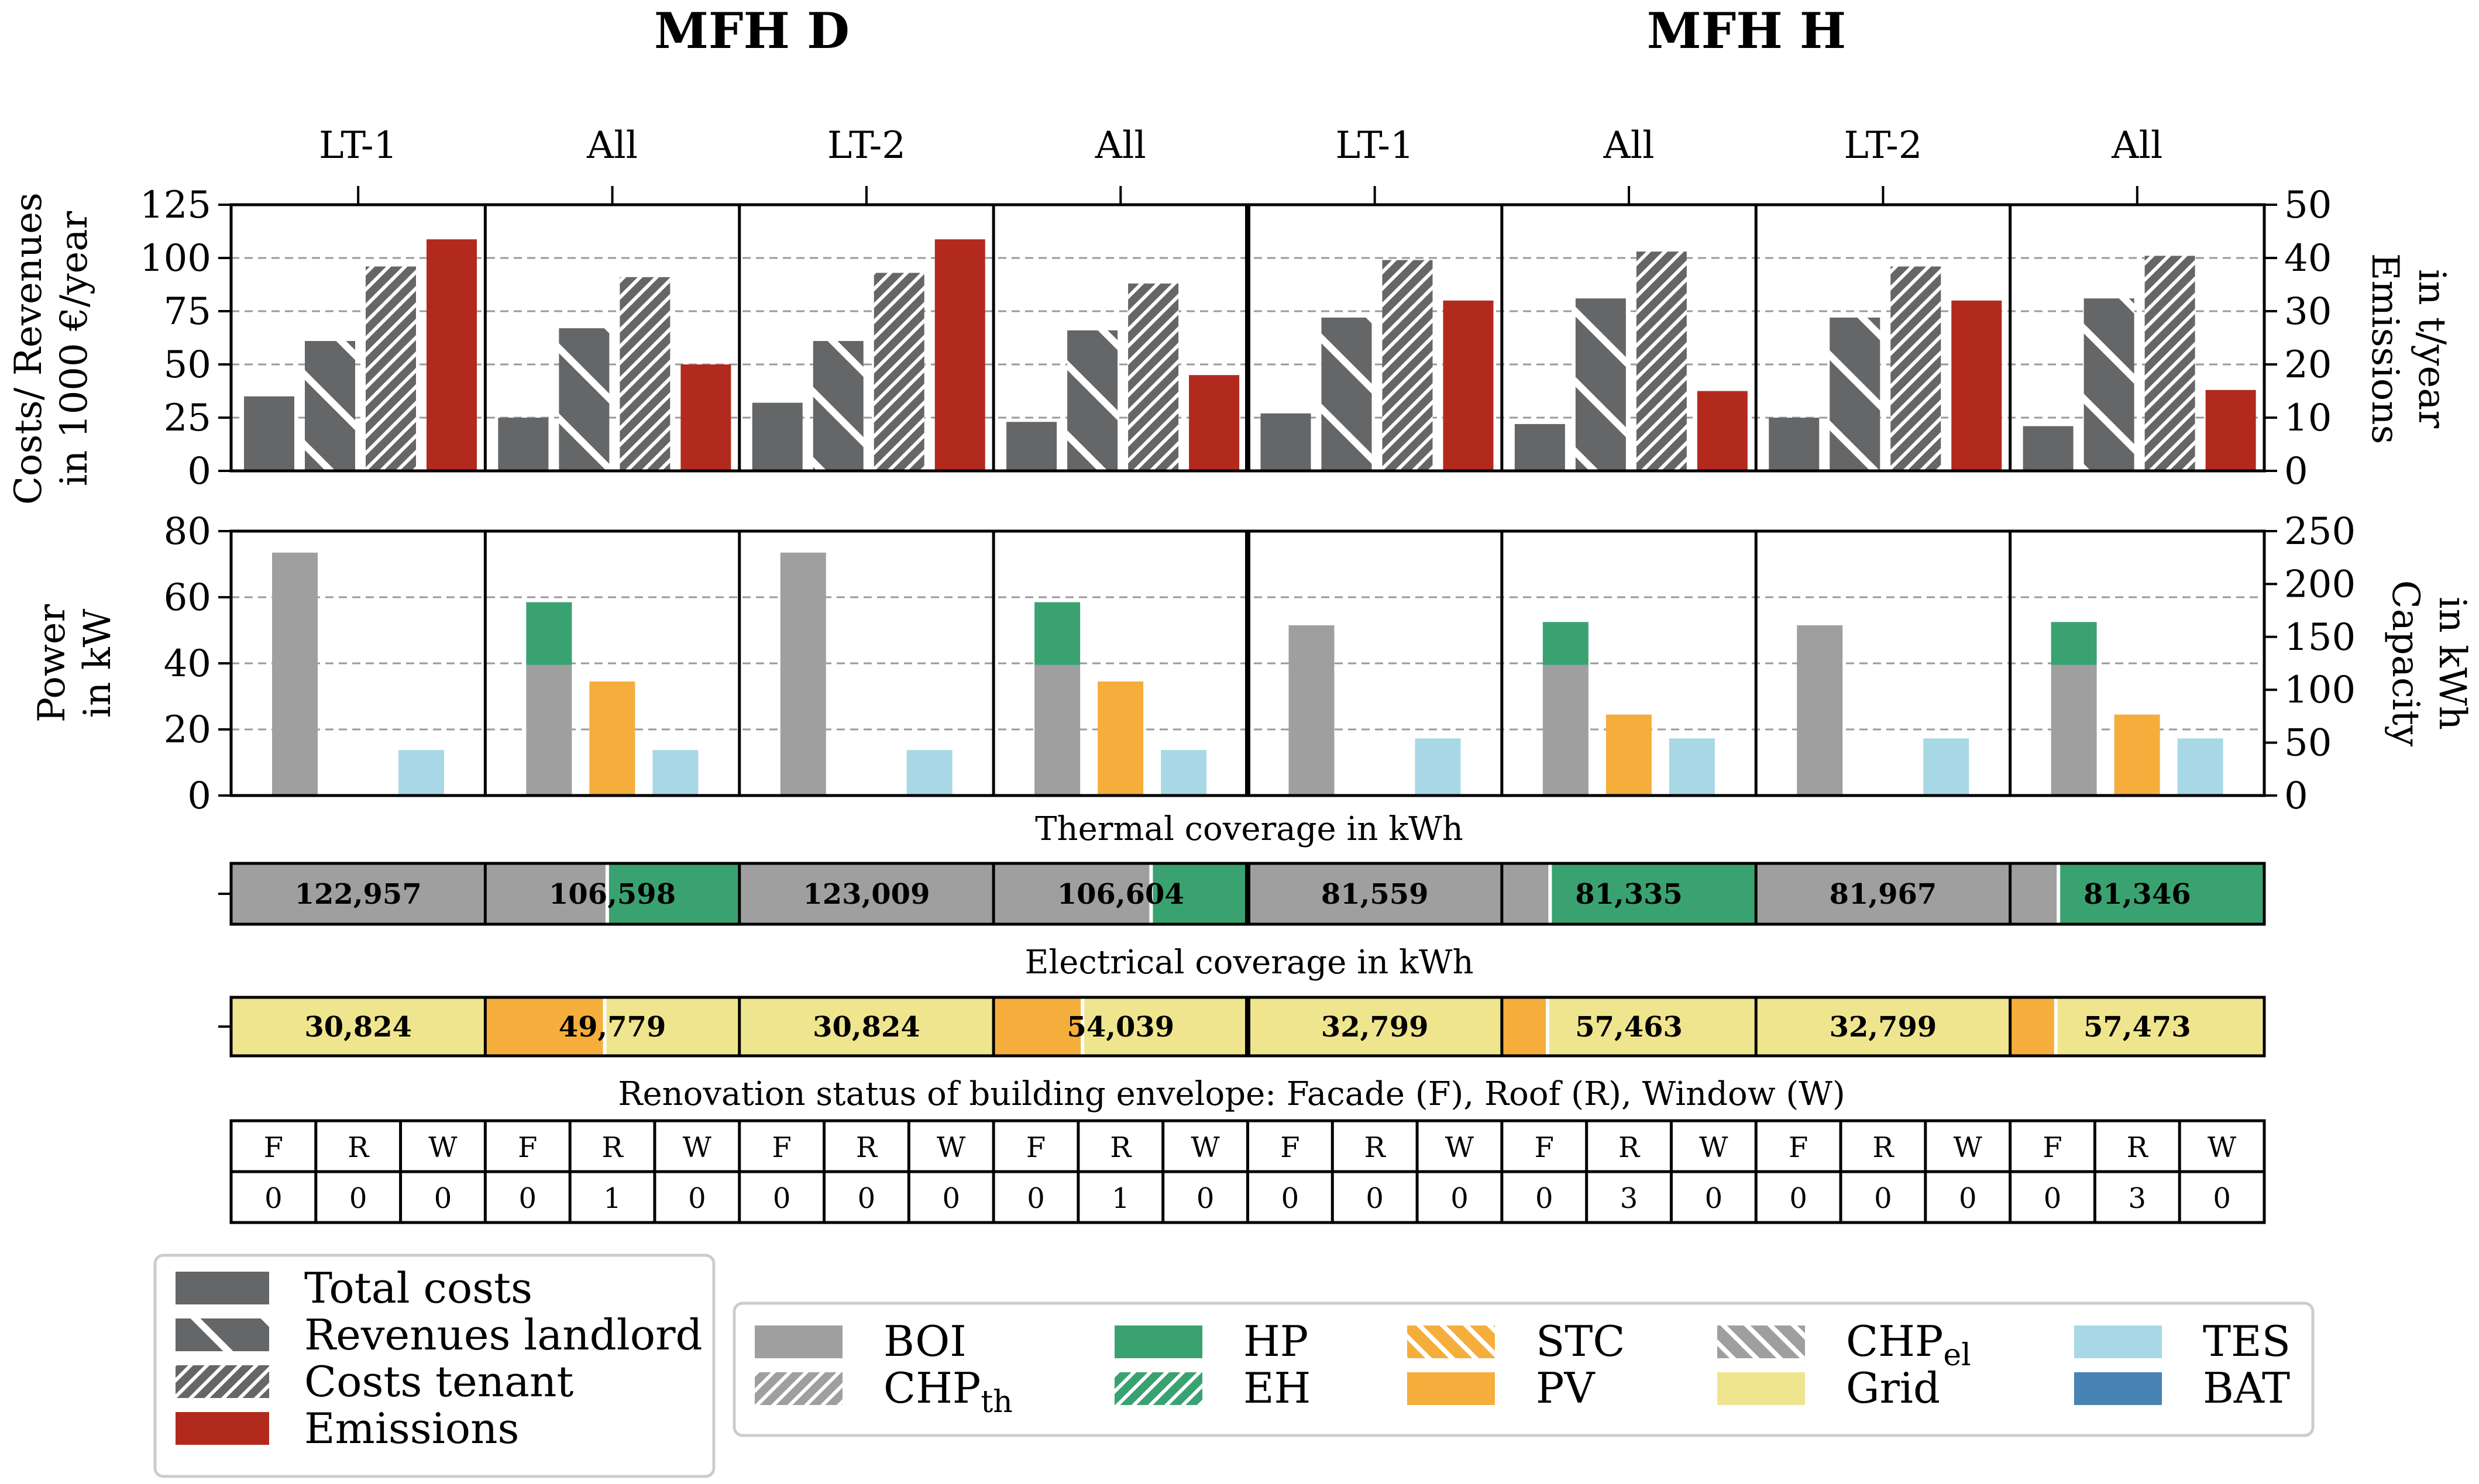 The image size is (2479, 1484). I want to click on legend-label-grid: Grid, so click(1893, 1388).